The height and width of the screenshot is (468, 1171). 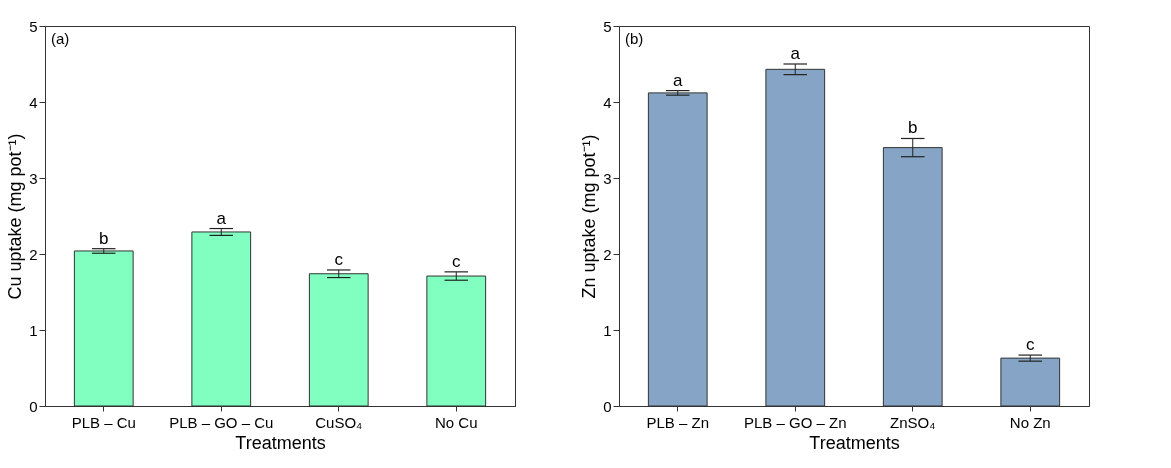 What do you see at coordinates (103, 422) in the screenshot?
I see `x-tick-label: PLB – Cu` at bounding box center [103, 422].